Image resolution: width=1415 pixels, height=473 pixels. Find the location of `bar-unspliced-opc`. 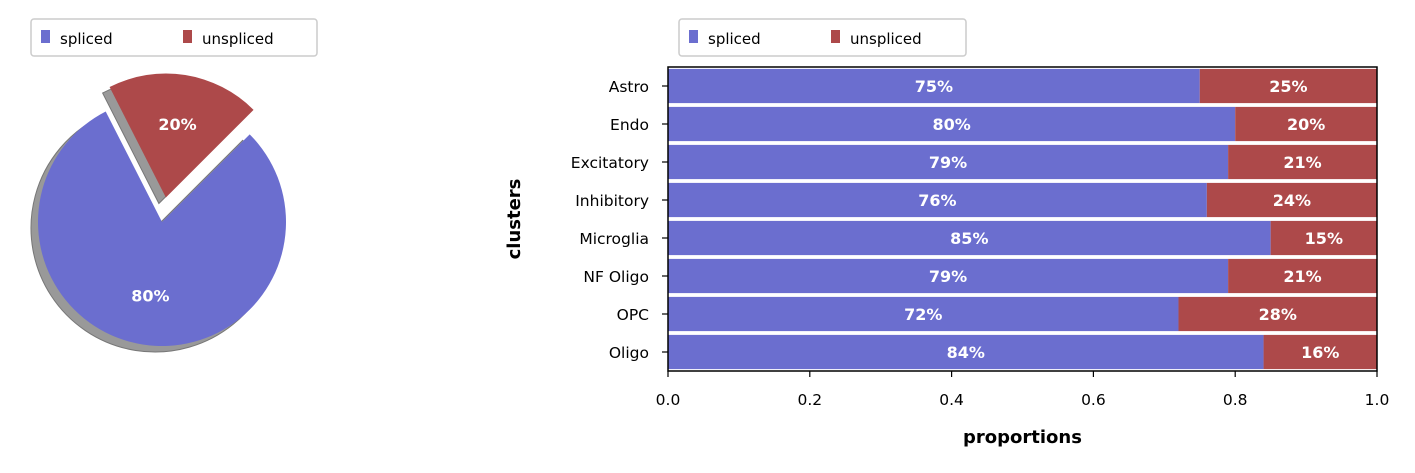

bar-unspliced-opc is located at coordinates (1277, 314).